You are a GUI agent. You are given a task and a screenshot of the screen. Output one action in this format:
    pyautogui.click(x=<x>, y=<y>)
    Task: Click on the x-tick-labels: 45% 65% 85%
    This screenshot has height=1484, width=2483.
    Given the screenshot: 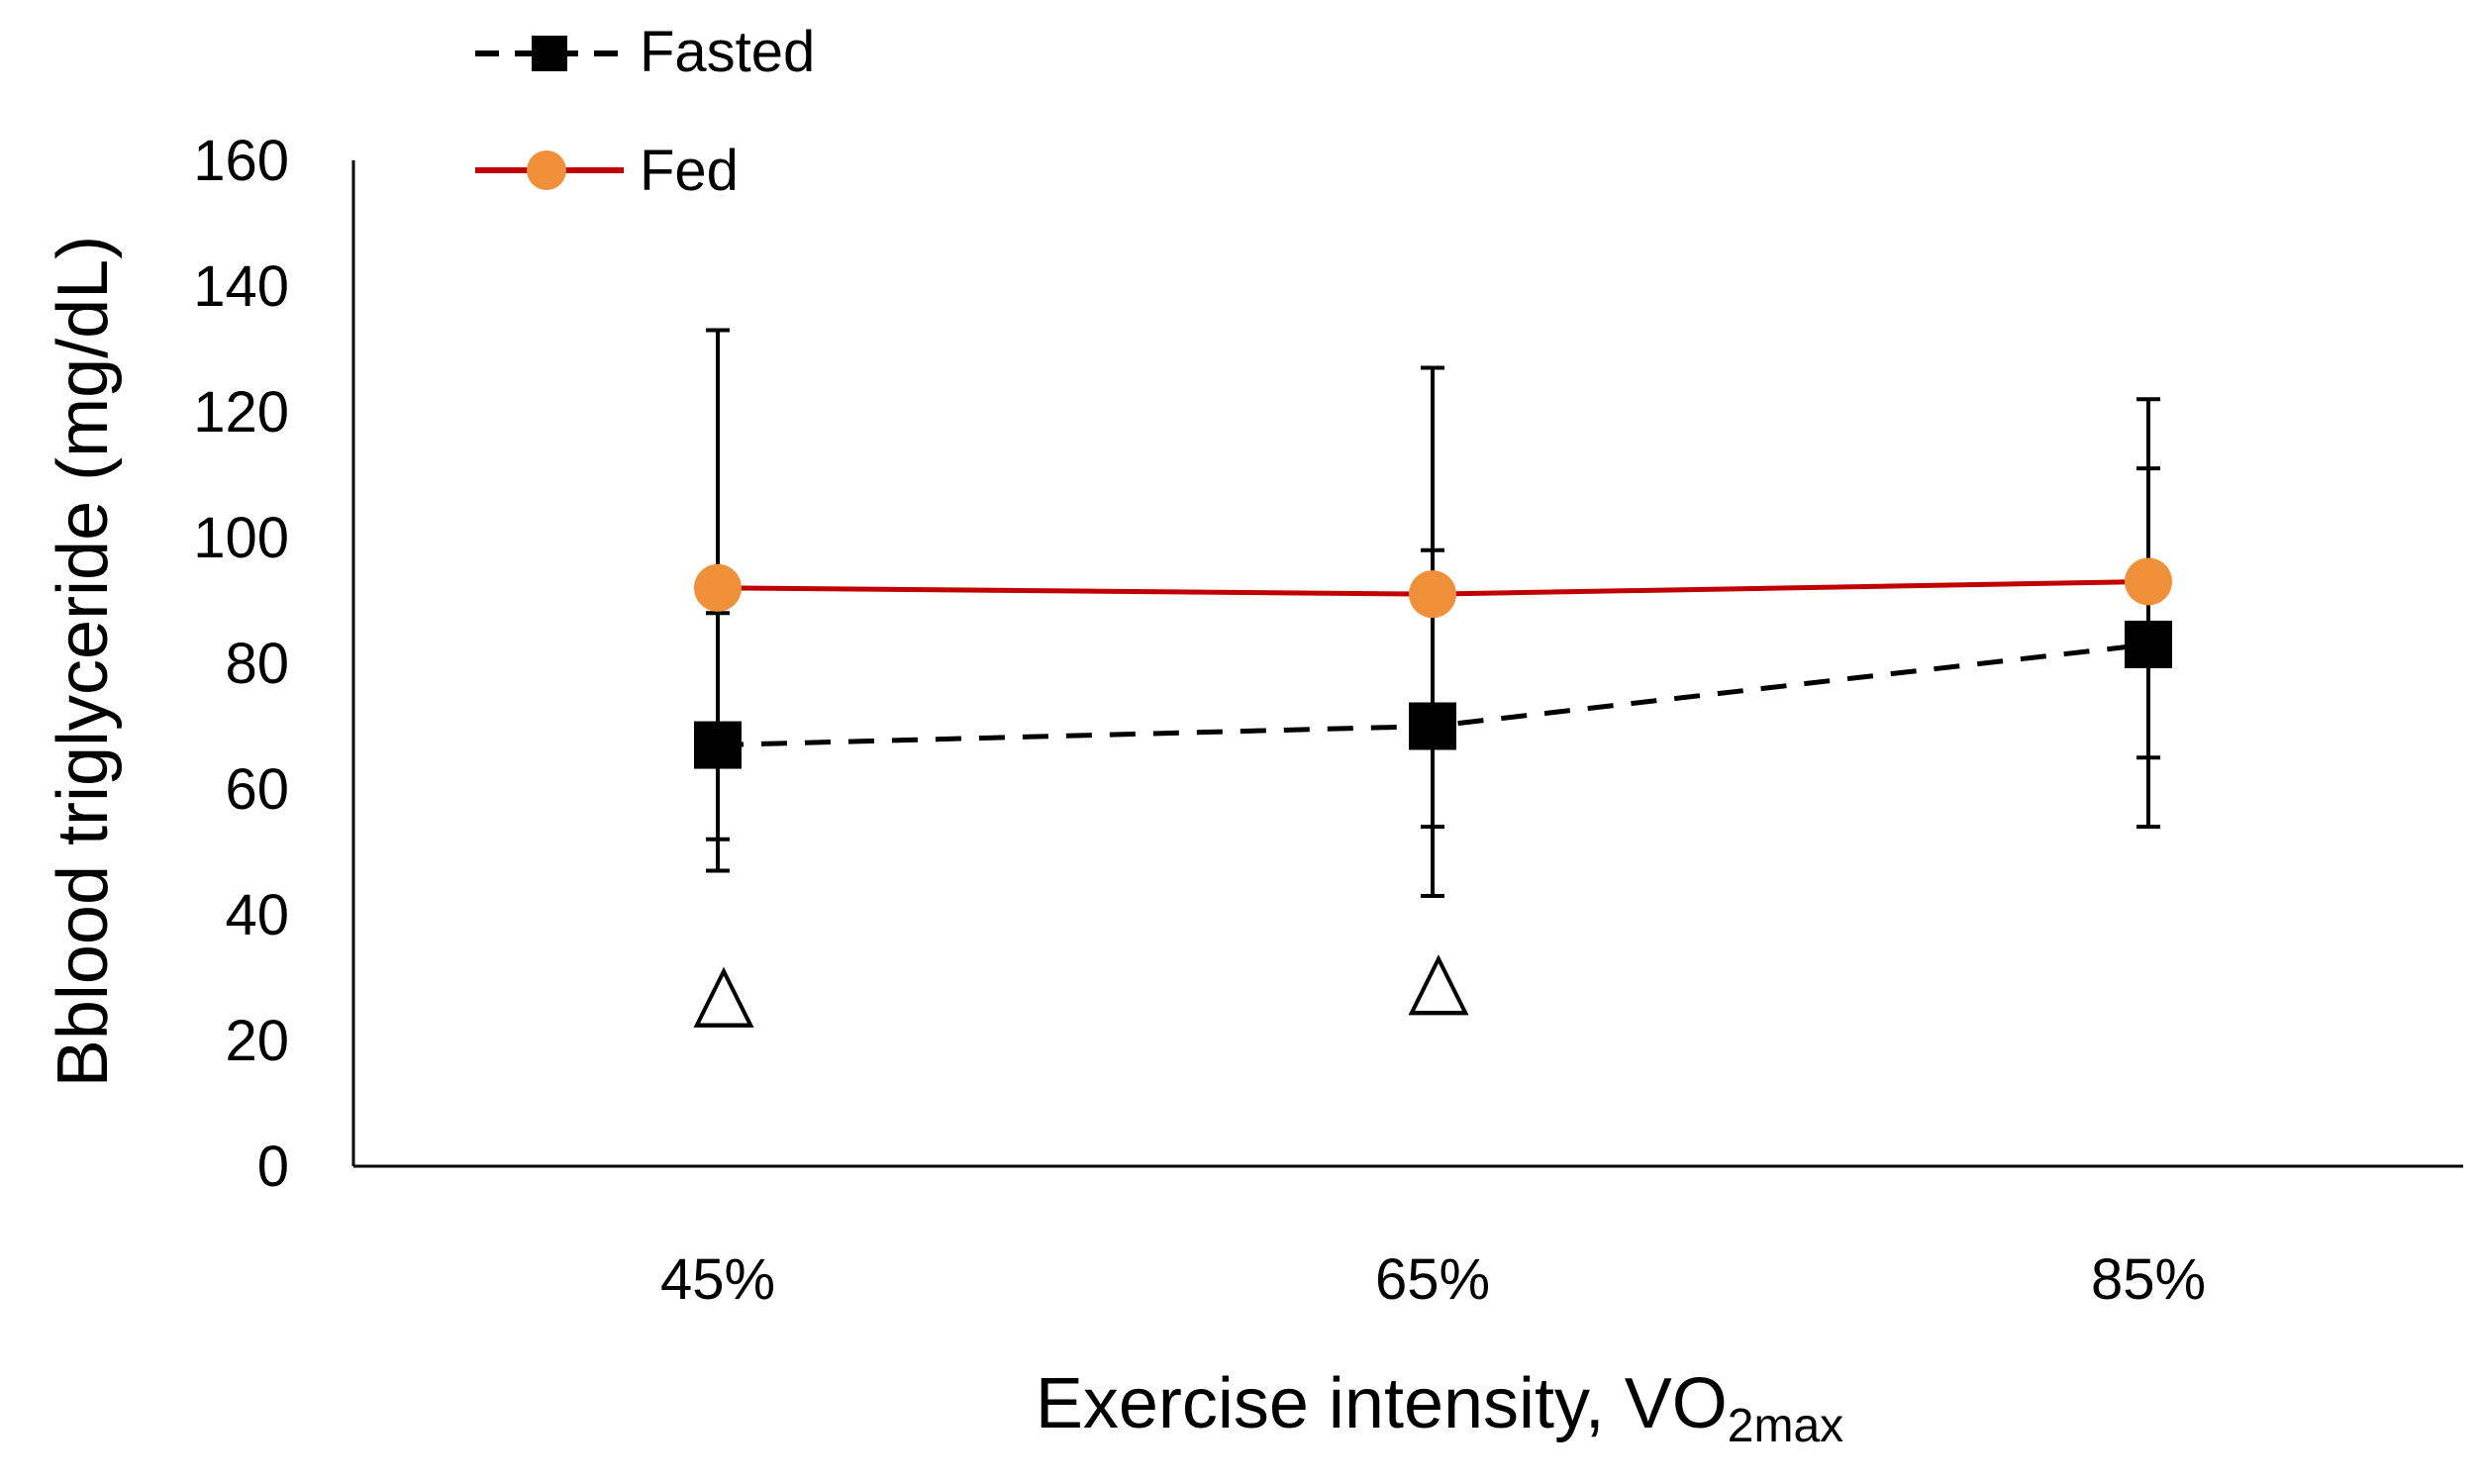 What is the action you would take?
    pyautogui.click(x=1433, y=1279)
    